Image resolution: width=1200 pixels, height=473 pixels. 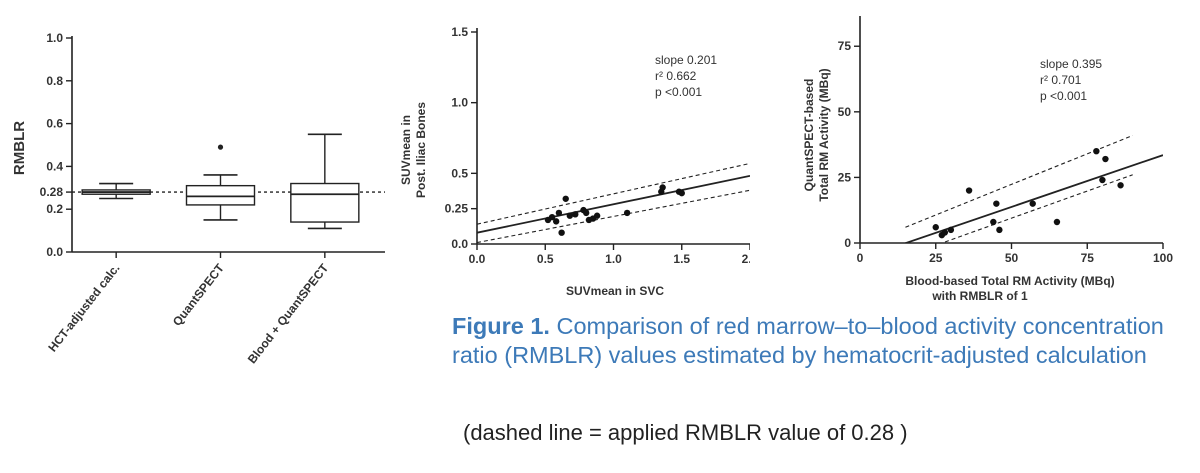 I want to click on stat-r2: r² 0.701, so click(x=1061, y=80).